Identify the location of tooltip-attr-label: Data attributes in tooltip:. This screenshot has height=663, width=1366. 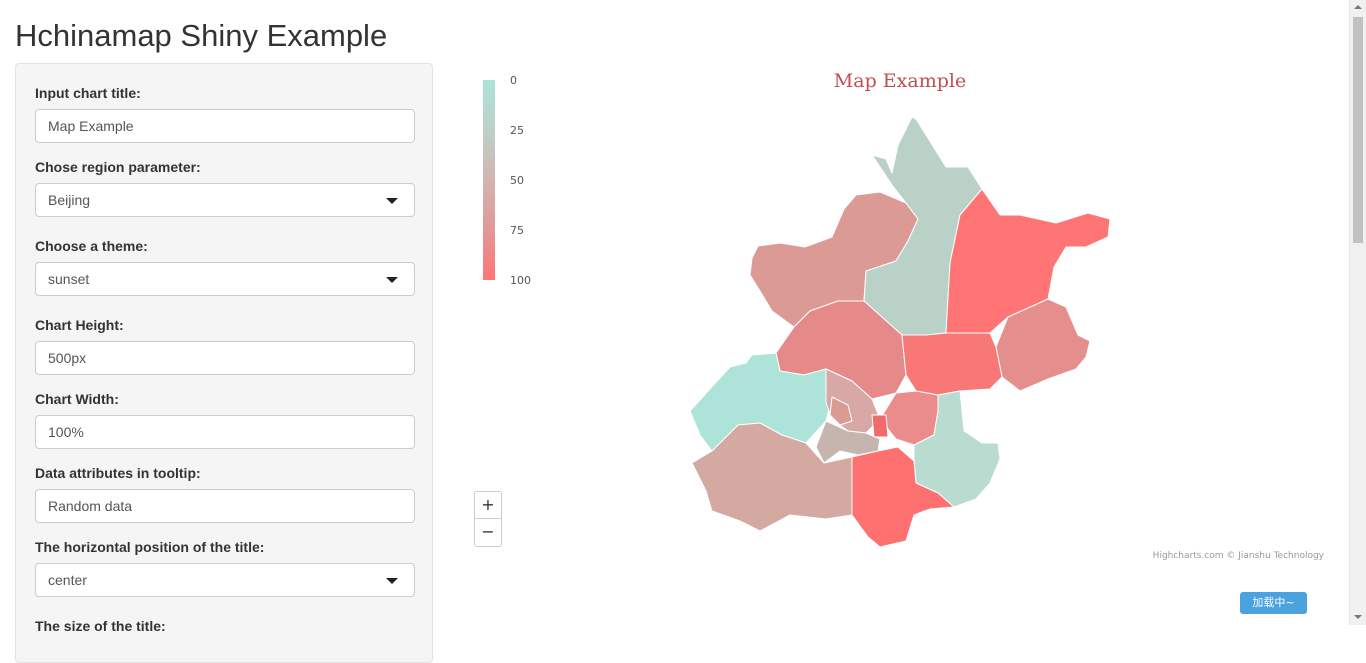
(118, 473).